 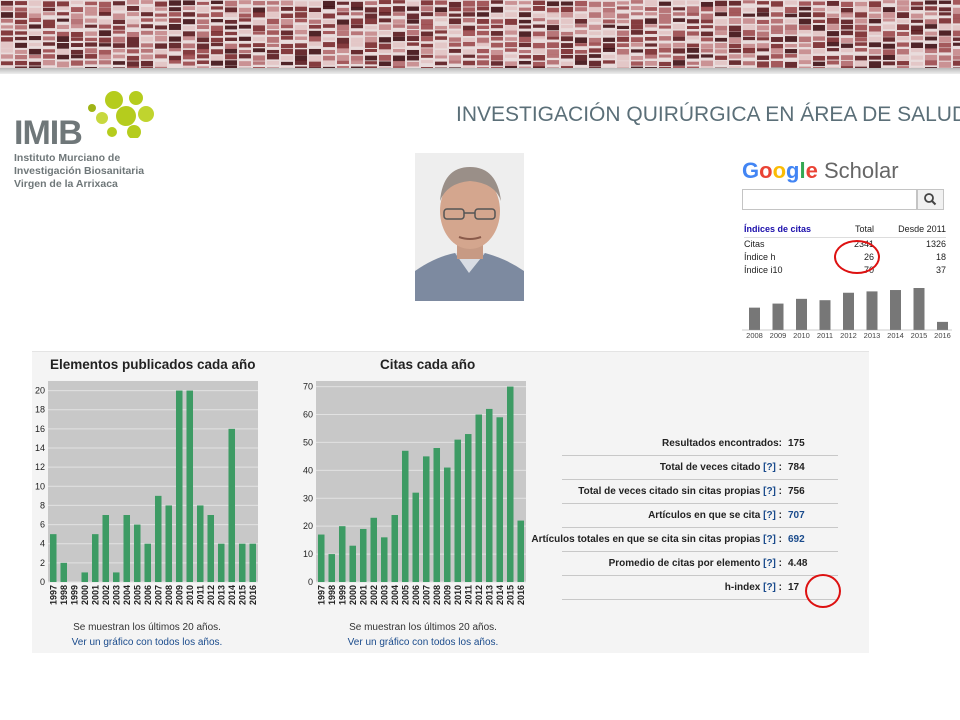 What do you see at coordinates (700, 588) in the screenshot?
I see `stat-row: h-index [?] : 17` at bounding box center [700, 588].